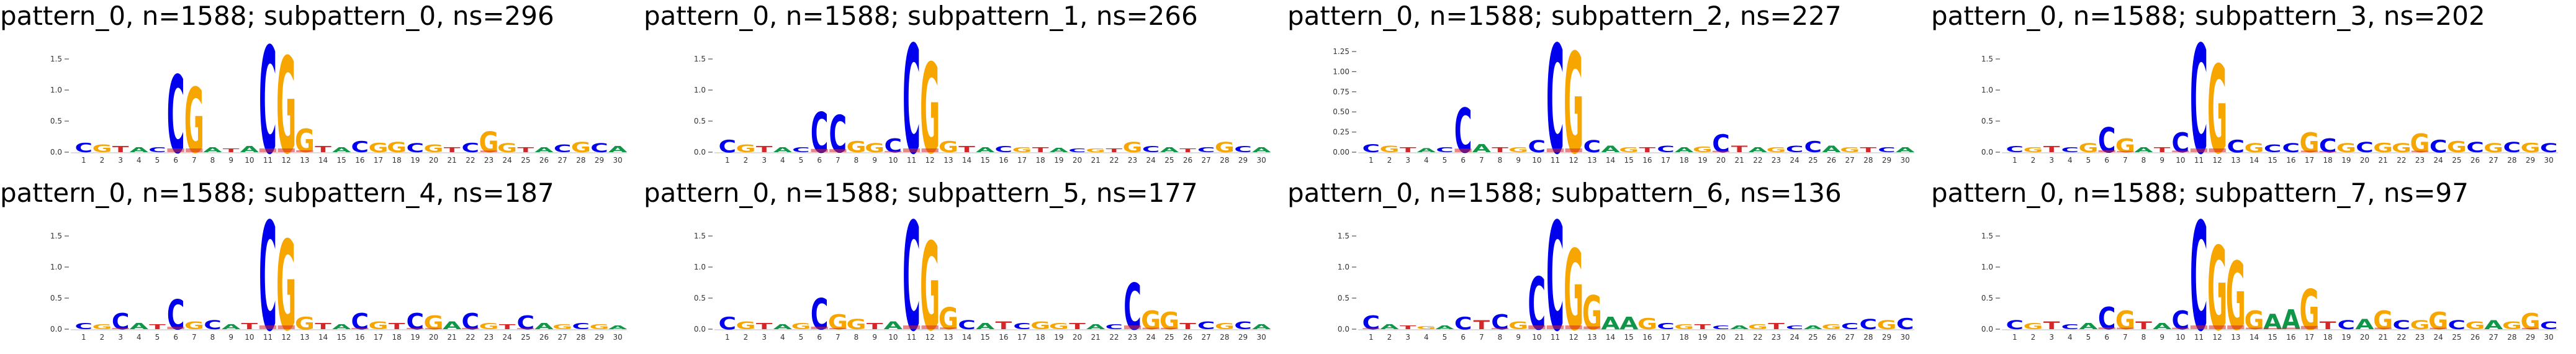 This screenshot has height=354, width=2576. I want to click on x-tick-label: 2, so click(1389, 160).